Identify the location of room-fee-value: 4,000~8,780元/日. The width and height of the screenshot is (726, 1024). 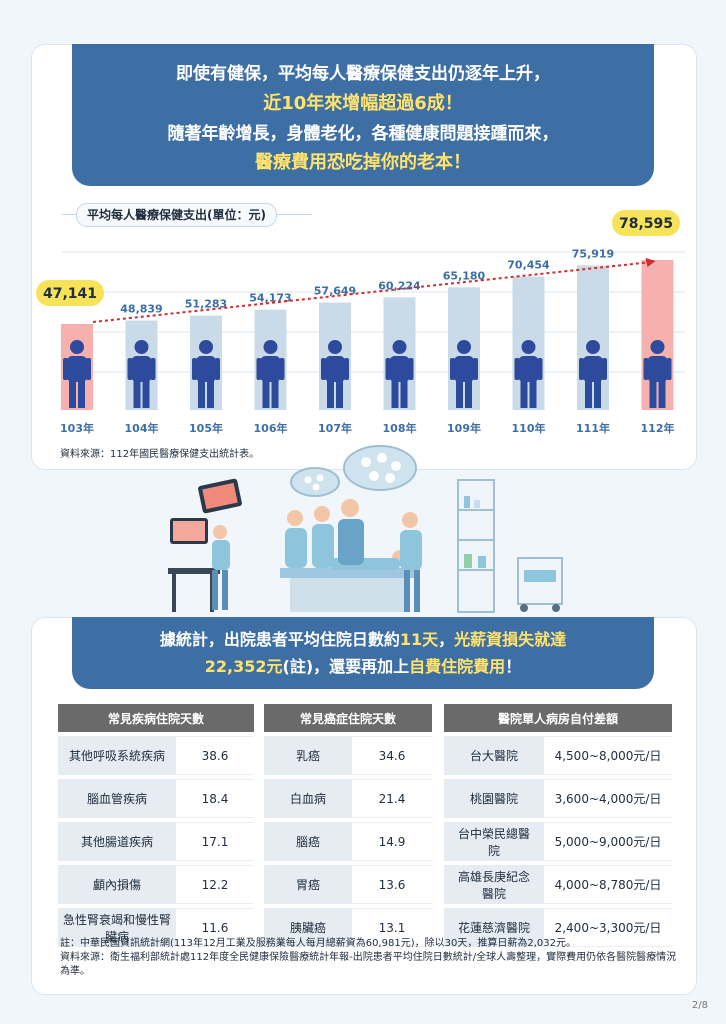
(608, 884).